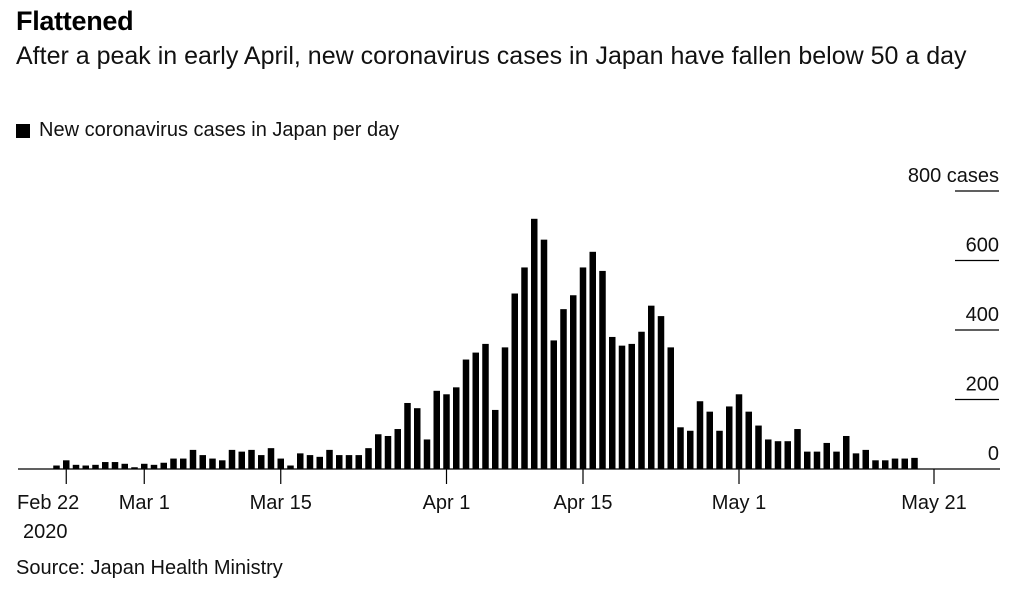  Describe the element at coordinates (953, 176) in the screenshot. I see `y-tick-label: 800 cases` at that location.